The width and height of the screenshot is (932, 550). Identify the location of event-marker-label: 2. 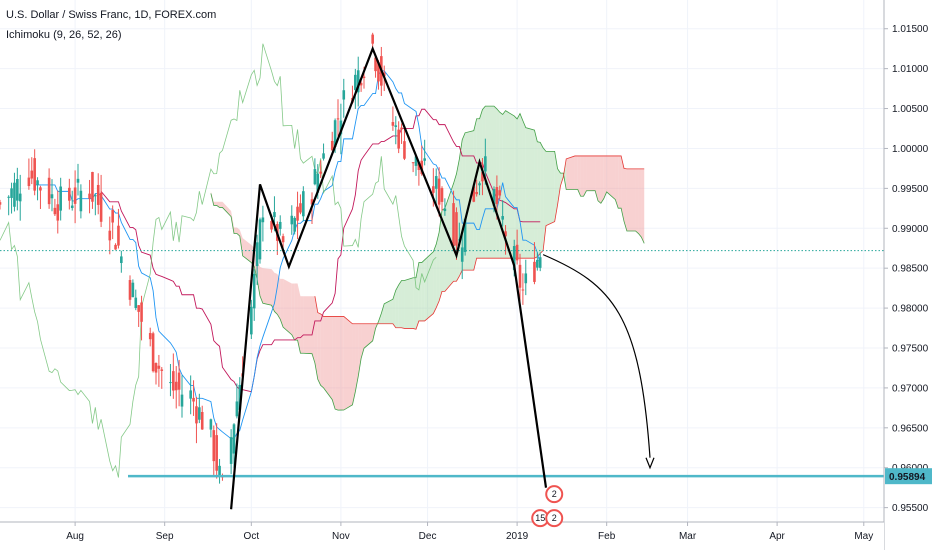
(554, 518).